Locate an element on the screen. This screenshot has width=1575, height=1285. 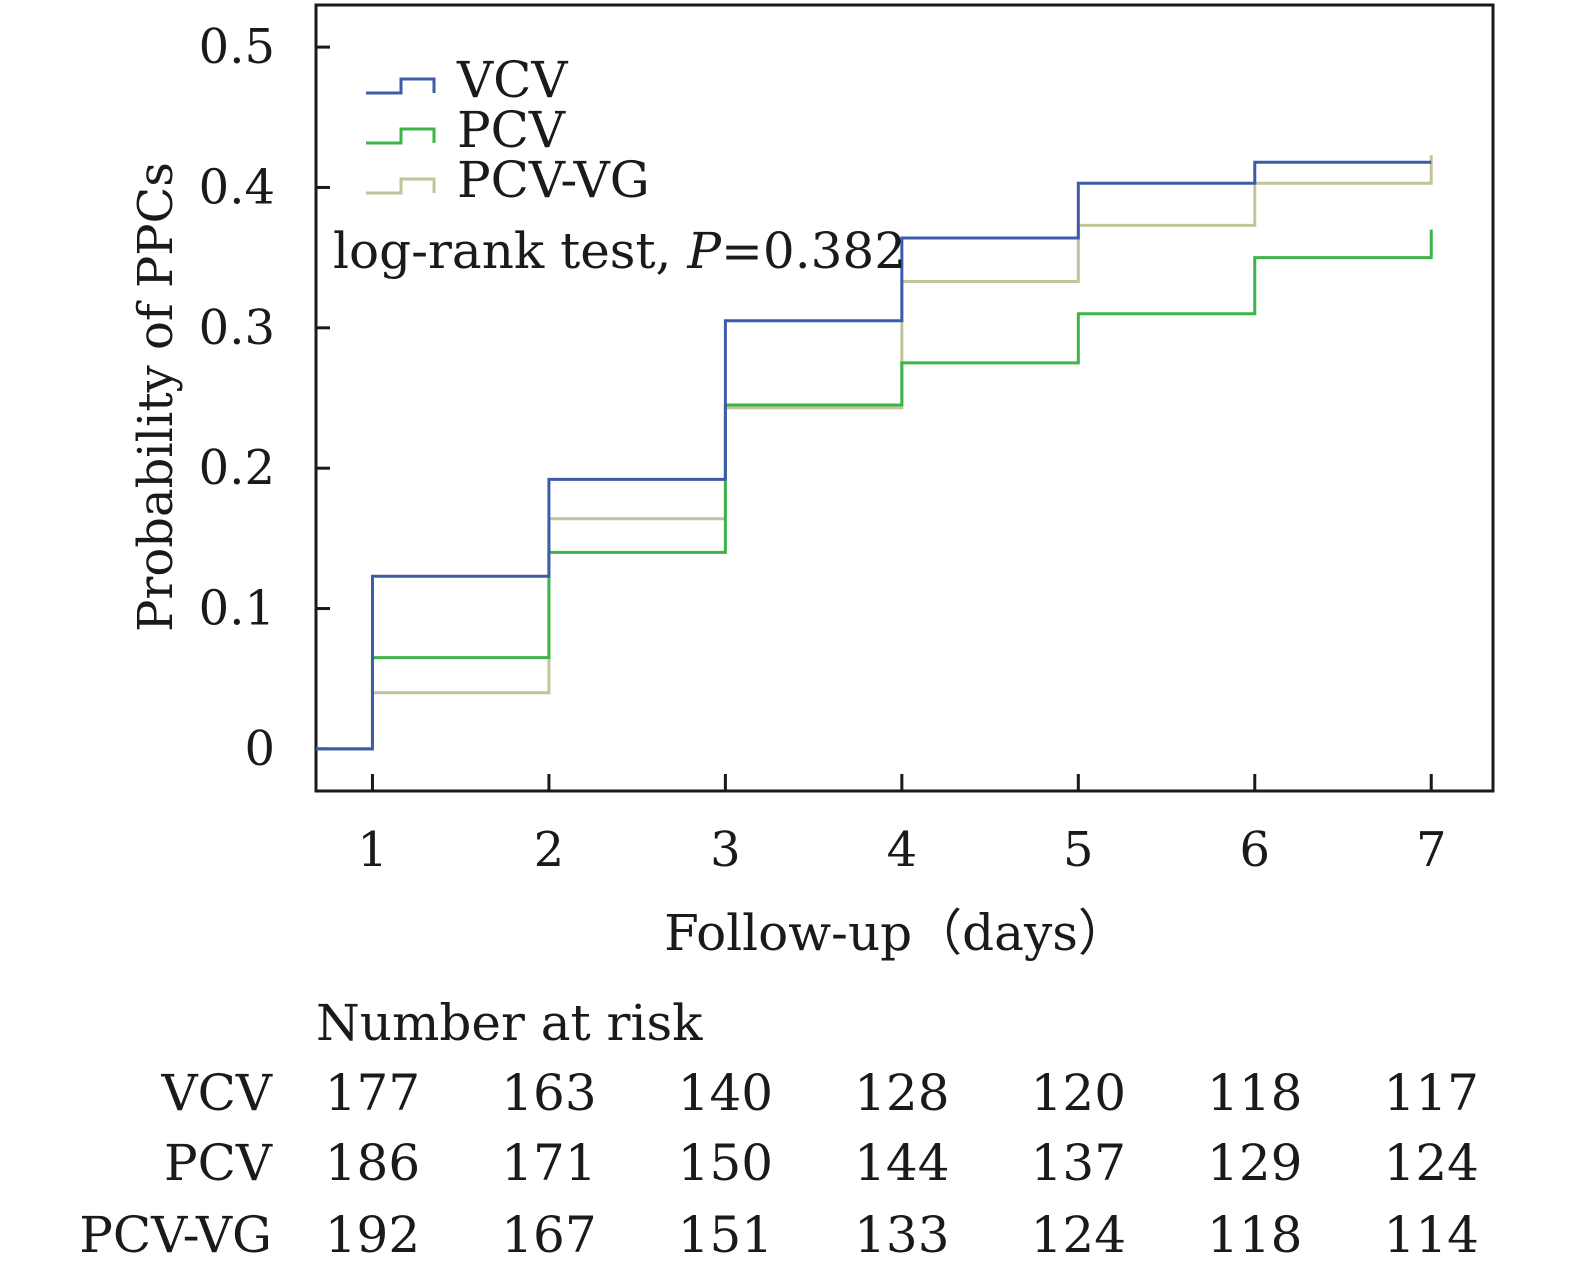
x-tick-labels: 1 2 3 4 5 6 7 is located at coordinates (901, 850).